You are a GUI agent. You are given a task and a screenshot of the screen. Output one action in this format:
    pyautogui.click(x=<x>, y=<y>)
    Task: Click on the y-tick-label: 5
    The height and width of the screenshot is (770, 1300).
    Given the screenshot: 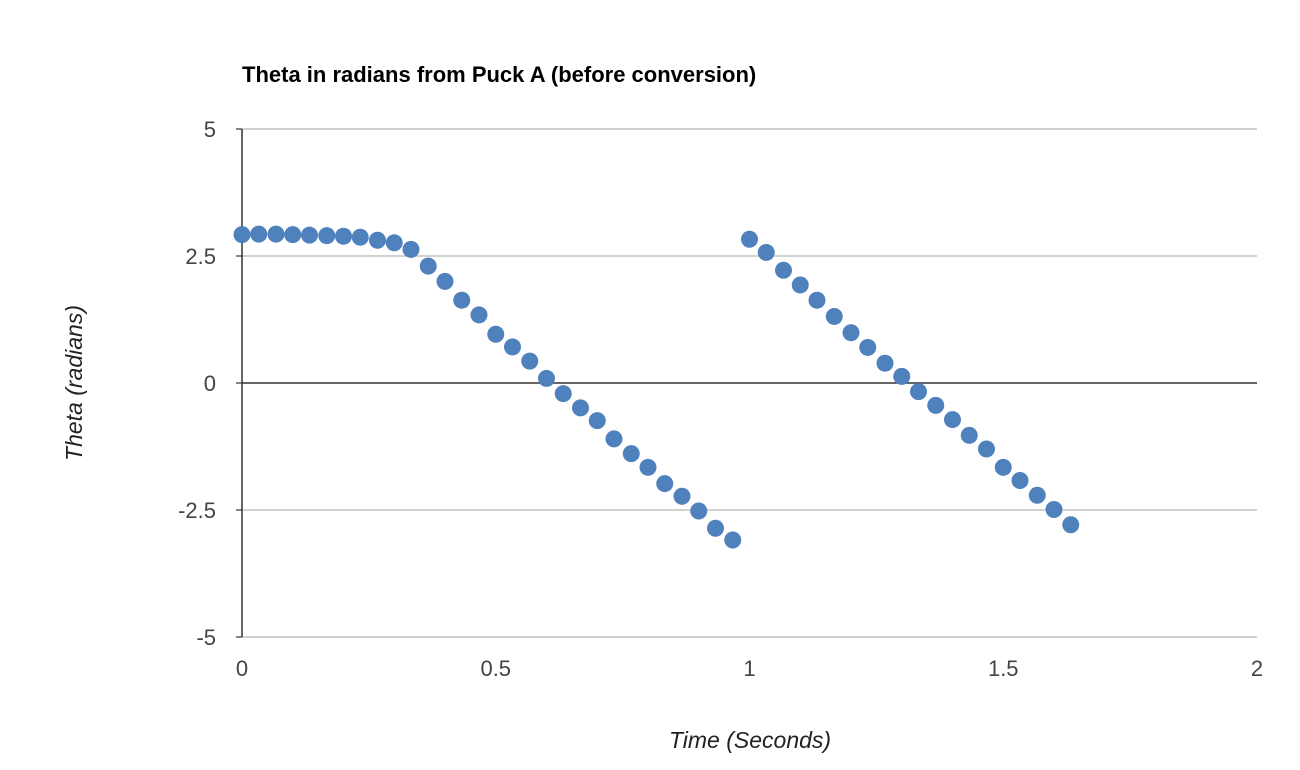 What is the action you would take?
    pyautogui.click(x=210, y=129)
    